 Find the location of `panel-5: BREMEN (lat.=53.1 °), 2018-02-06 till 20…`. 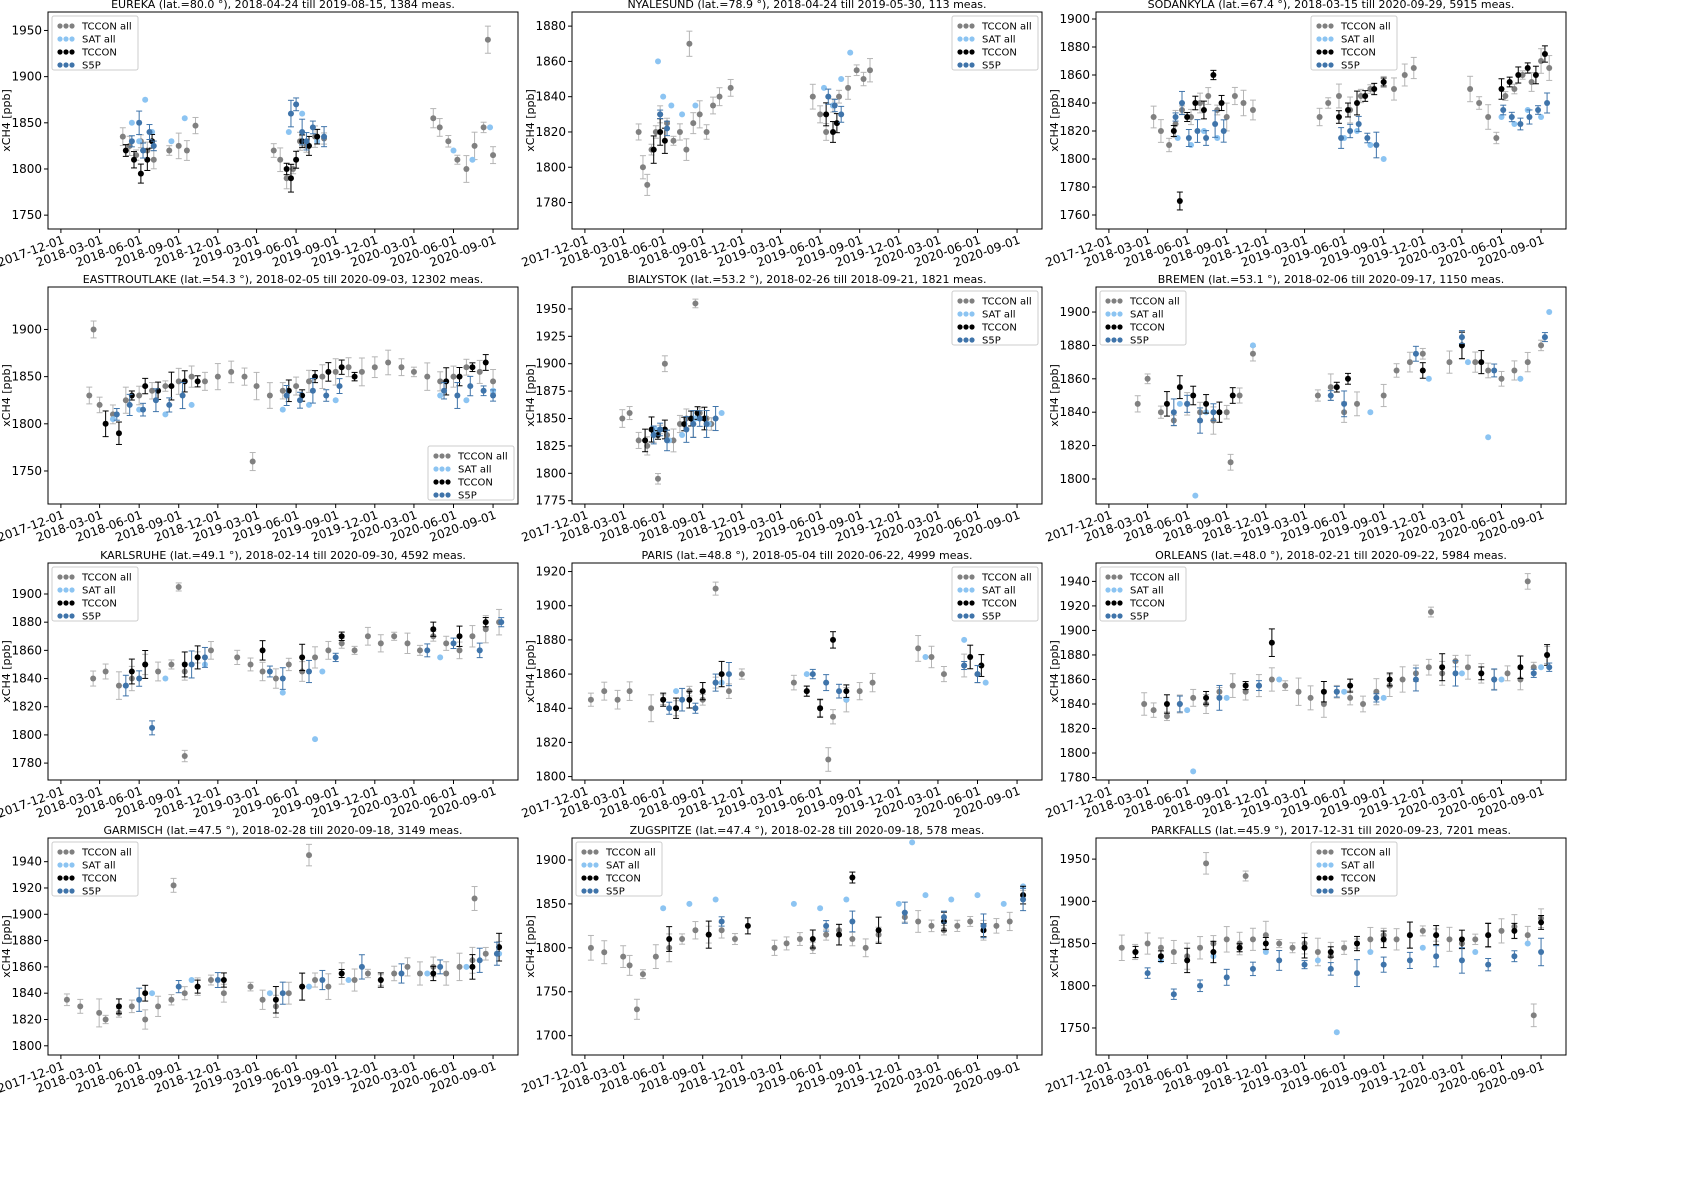

panel-5: BREMEN (lat.=53.1 °), 2018-02-06 till 20… is located at coordinates (1305, 409).